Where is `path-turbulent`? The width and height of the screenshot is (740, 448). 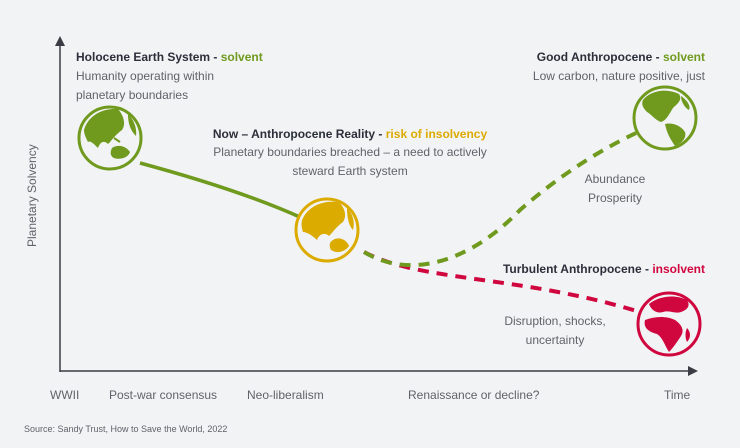 path-turbulent is located at coordinates (502, 282).